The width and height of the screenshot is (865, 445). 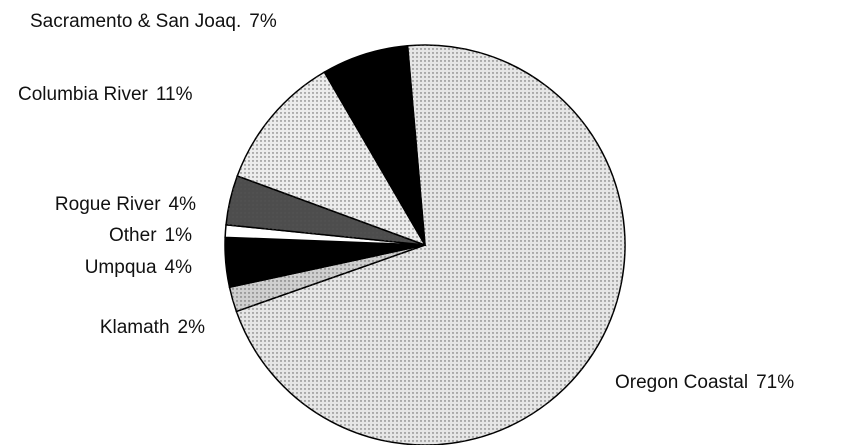 I want to click on slice-label: Umpqua 4%, so click(x=138, y=267).